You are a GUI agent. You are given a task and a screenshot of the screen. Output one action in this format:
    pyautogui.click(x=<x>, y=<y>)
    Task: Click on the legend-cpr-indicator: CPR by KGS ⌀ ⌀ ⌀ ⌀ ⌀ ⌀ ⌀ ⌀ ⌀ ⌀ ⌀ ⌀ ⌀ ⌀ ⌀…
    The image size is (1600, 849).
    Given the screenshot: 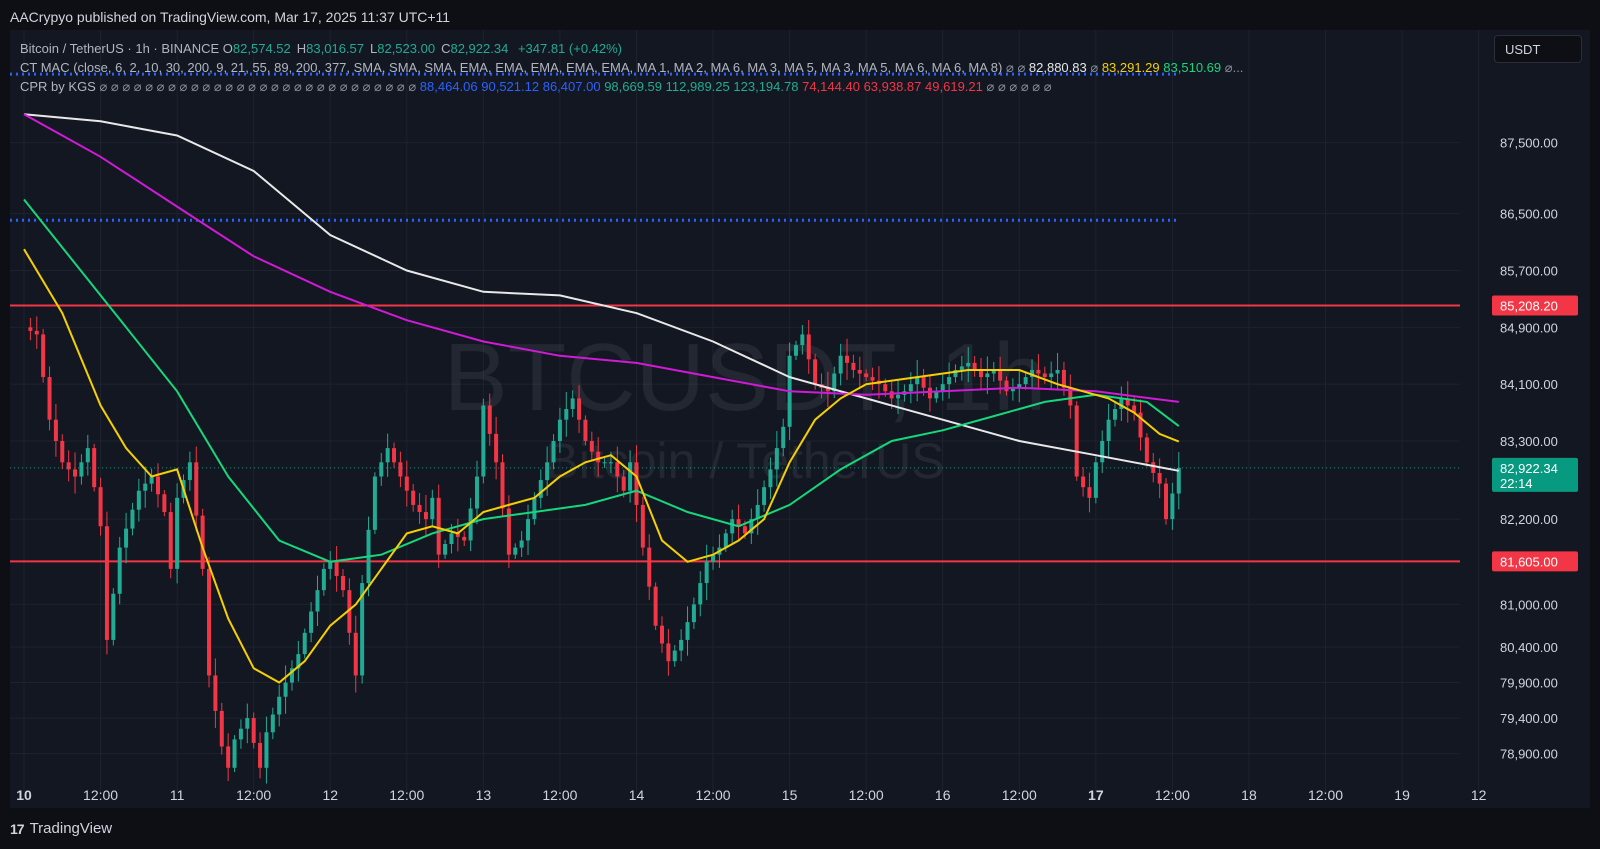 What is the action you would take?
    pyautogui.click(x=536, y=87)
    